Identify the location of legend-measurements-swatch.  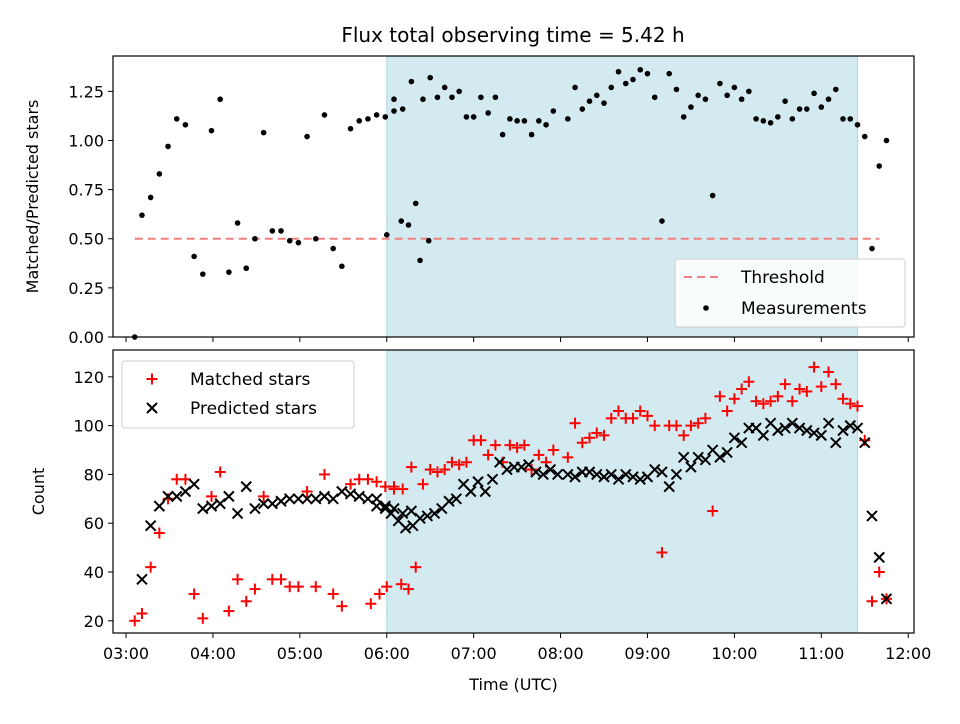
(706, 308).